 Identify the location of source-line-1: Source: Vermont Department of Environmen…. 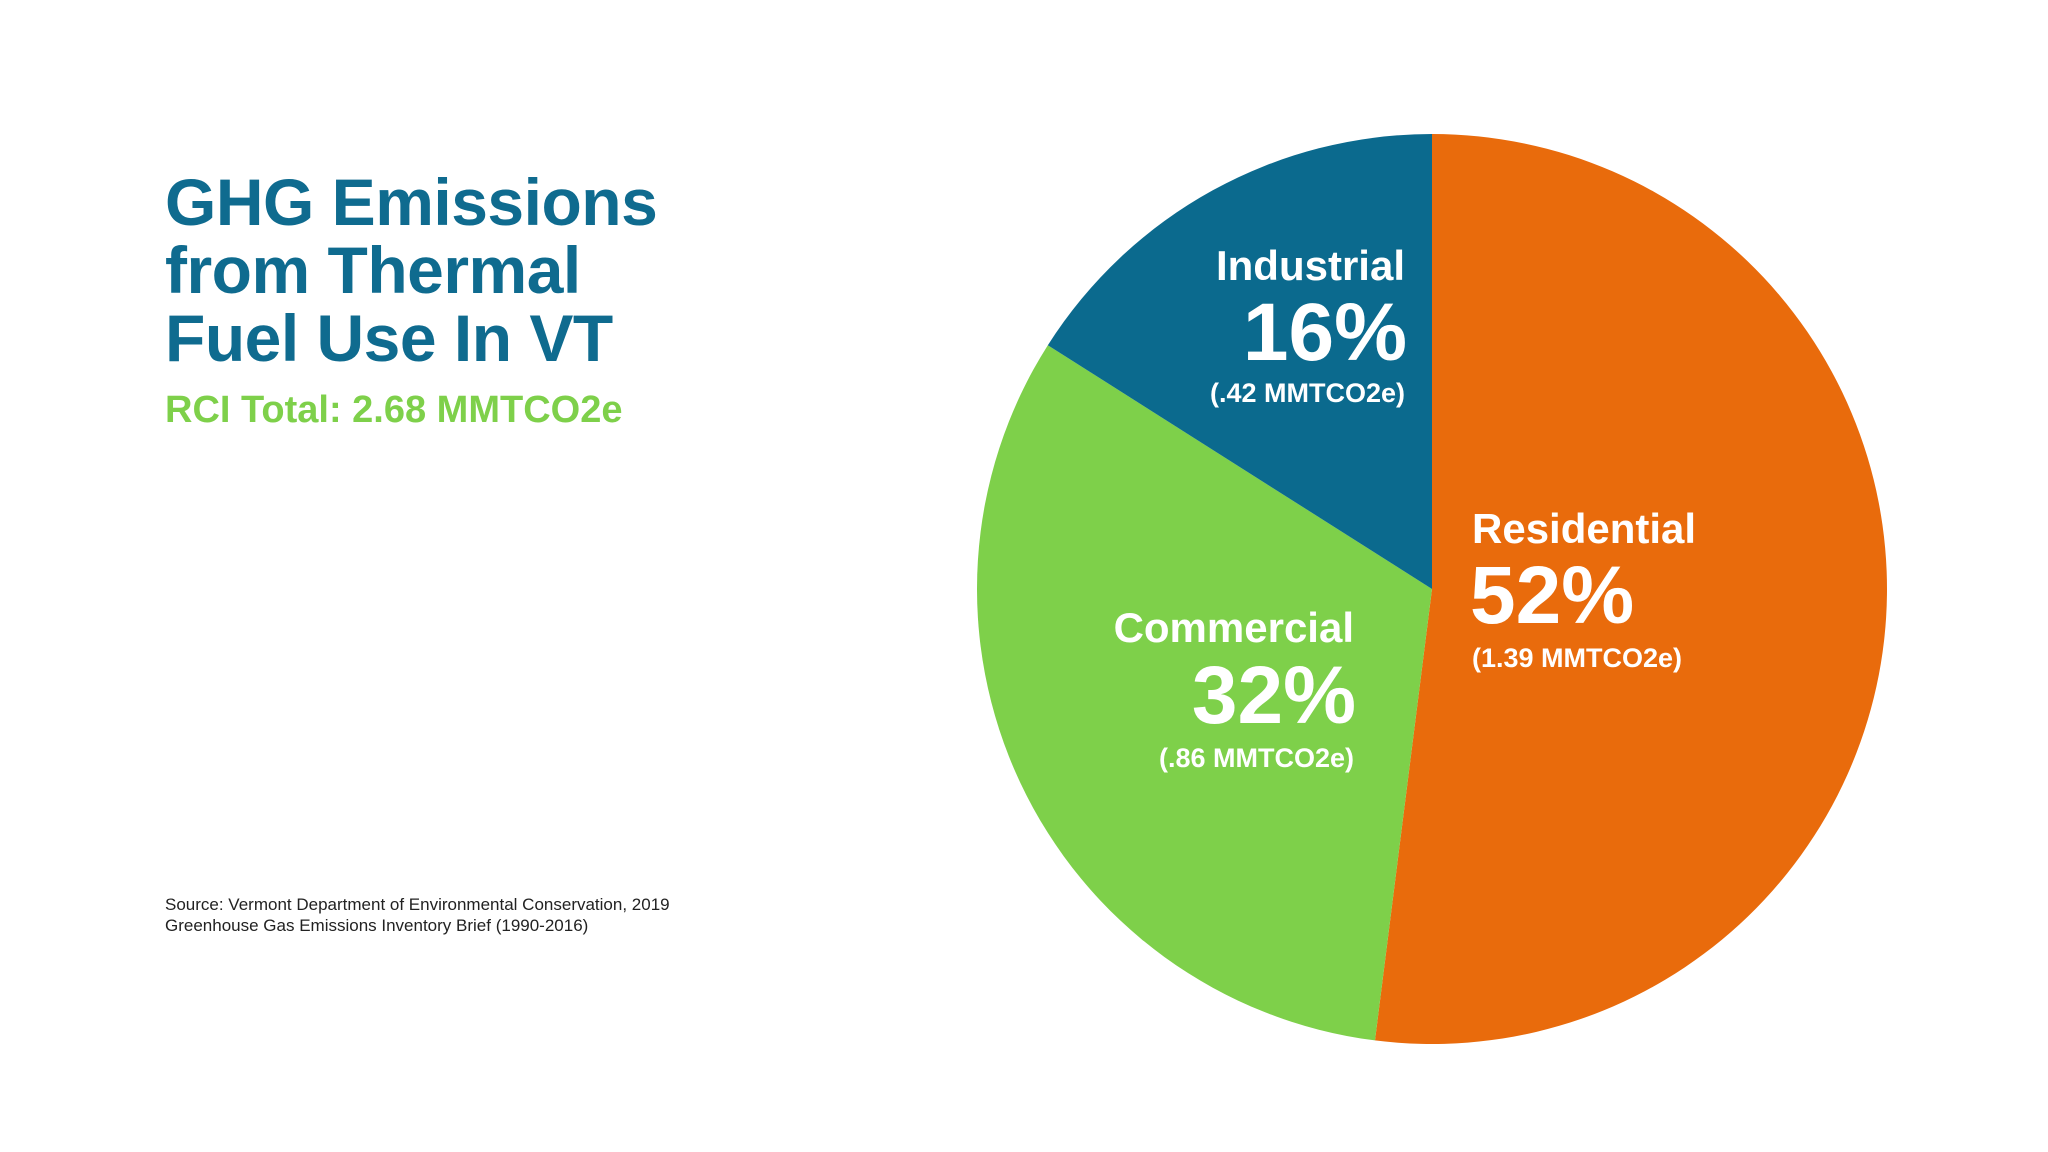
(417, 904).